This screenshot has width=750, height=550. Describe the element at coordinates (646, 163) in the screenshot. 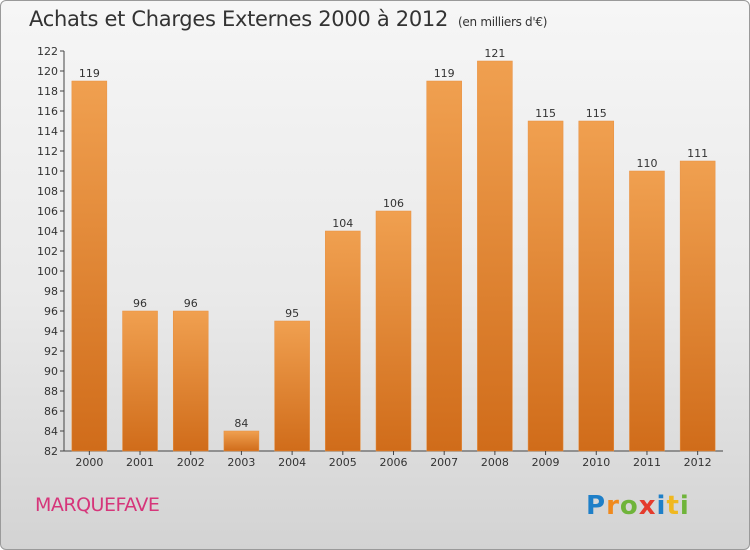

I see `data-label: 110` at that location.